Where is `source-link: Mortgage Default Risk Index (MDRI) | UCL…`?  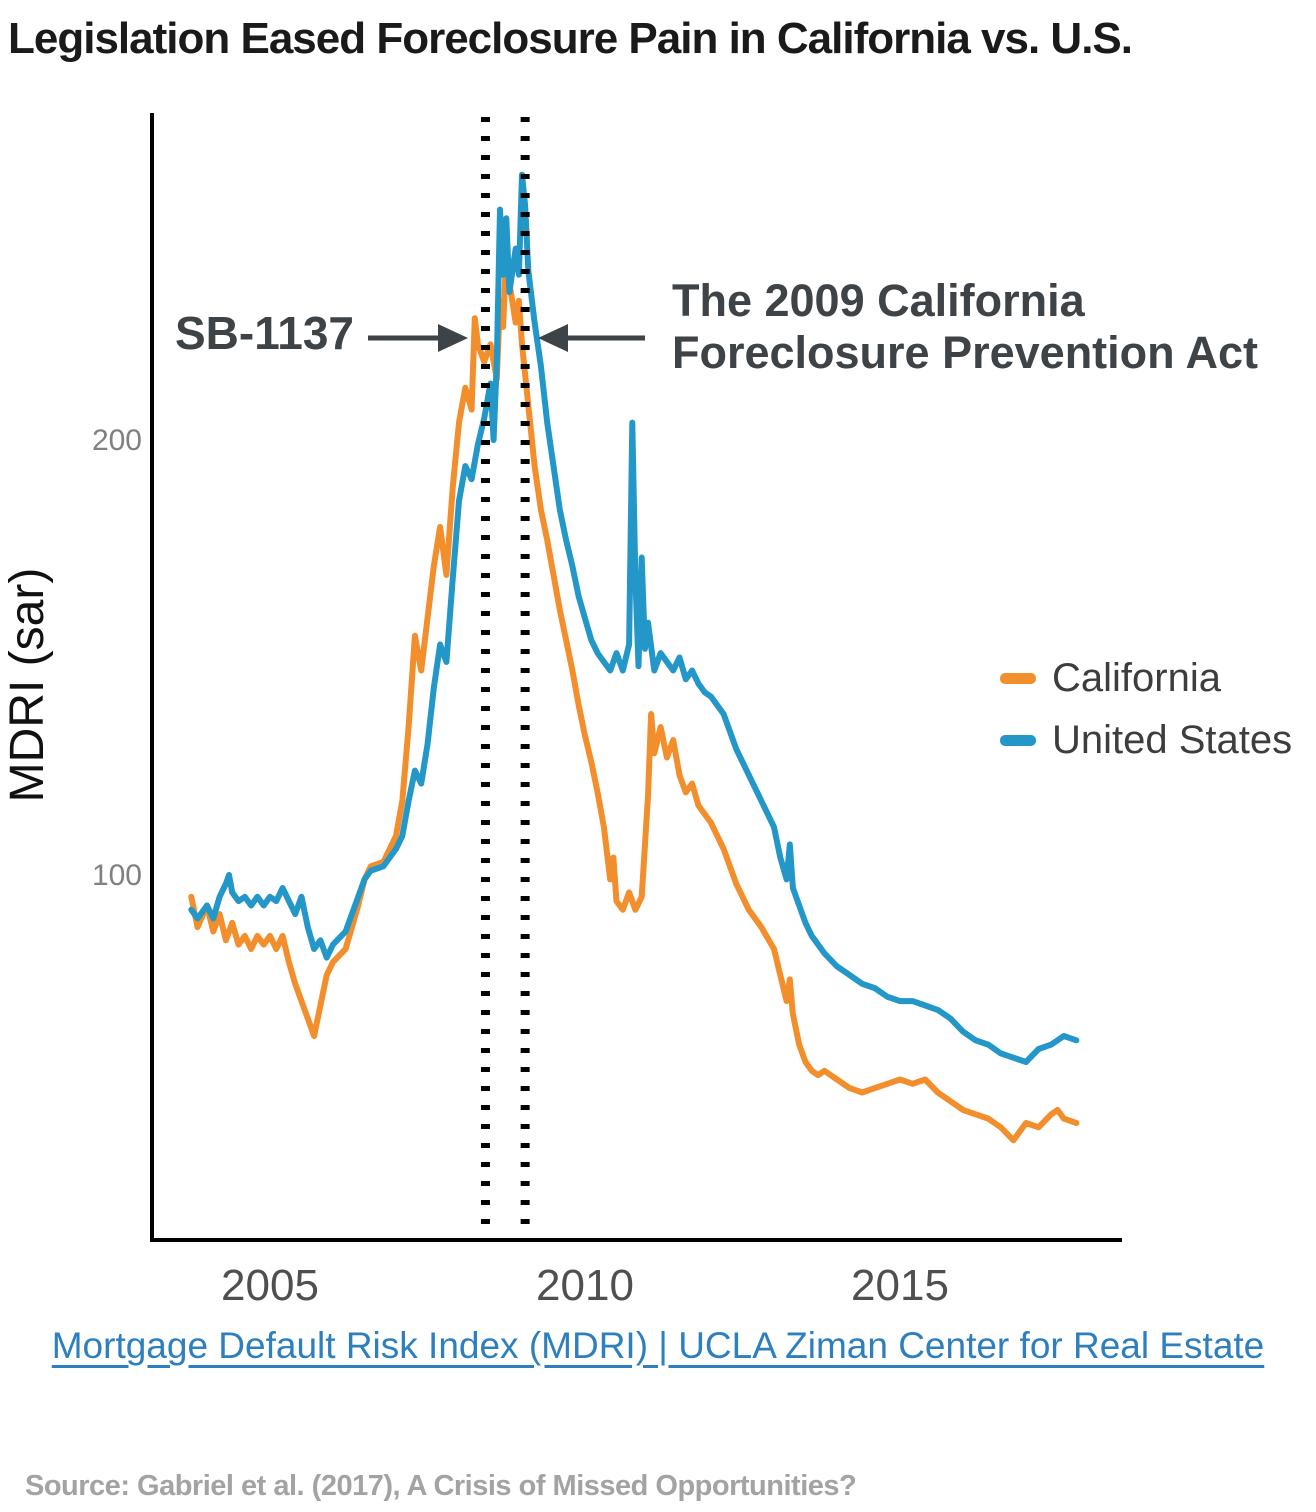 source-link: Mortgage Default Risk Index (MDRI) | UCL… is located at coordinates (658, 1345).